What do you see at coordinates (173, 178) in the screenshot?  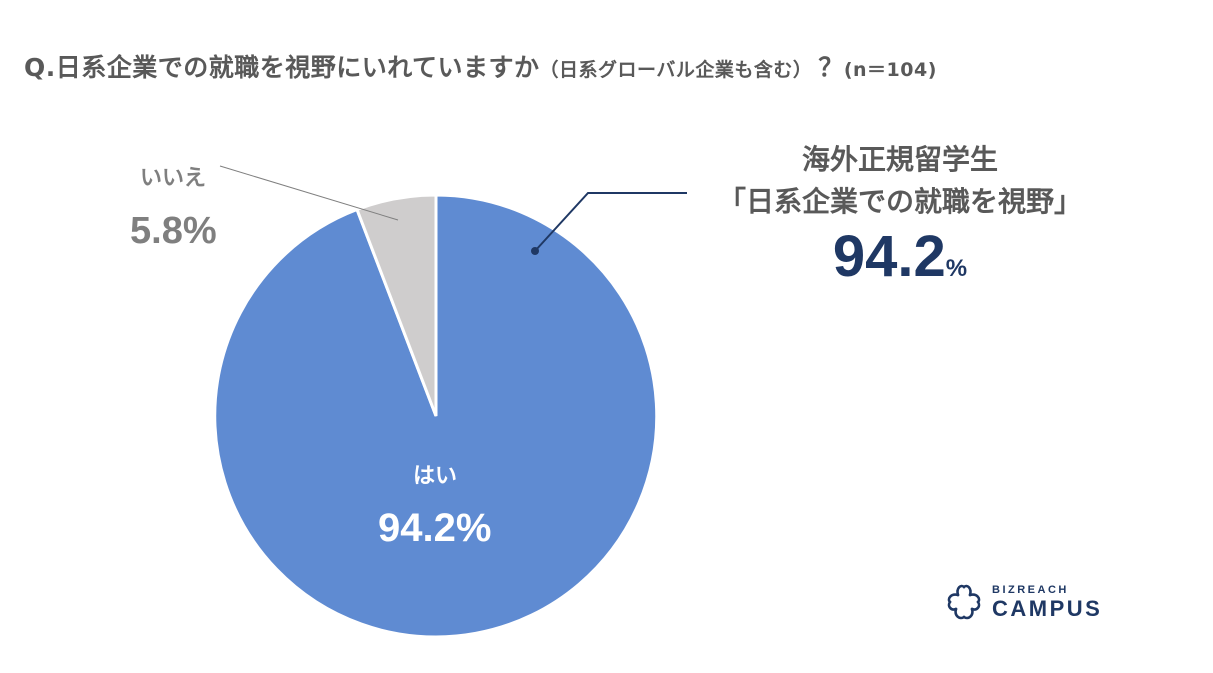 I see `no-slice-label: いいえ` at bounding box center [173, 178].